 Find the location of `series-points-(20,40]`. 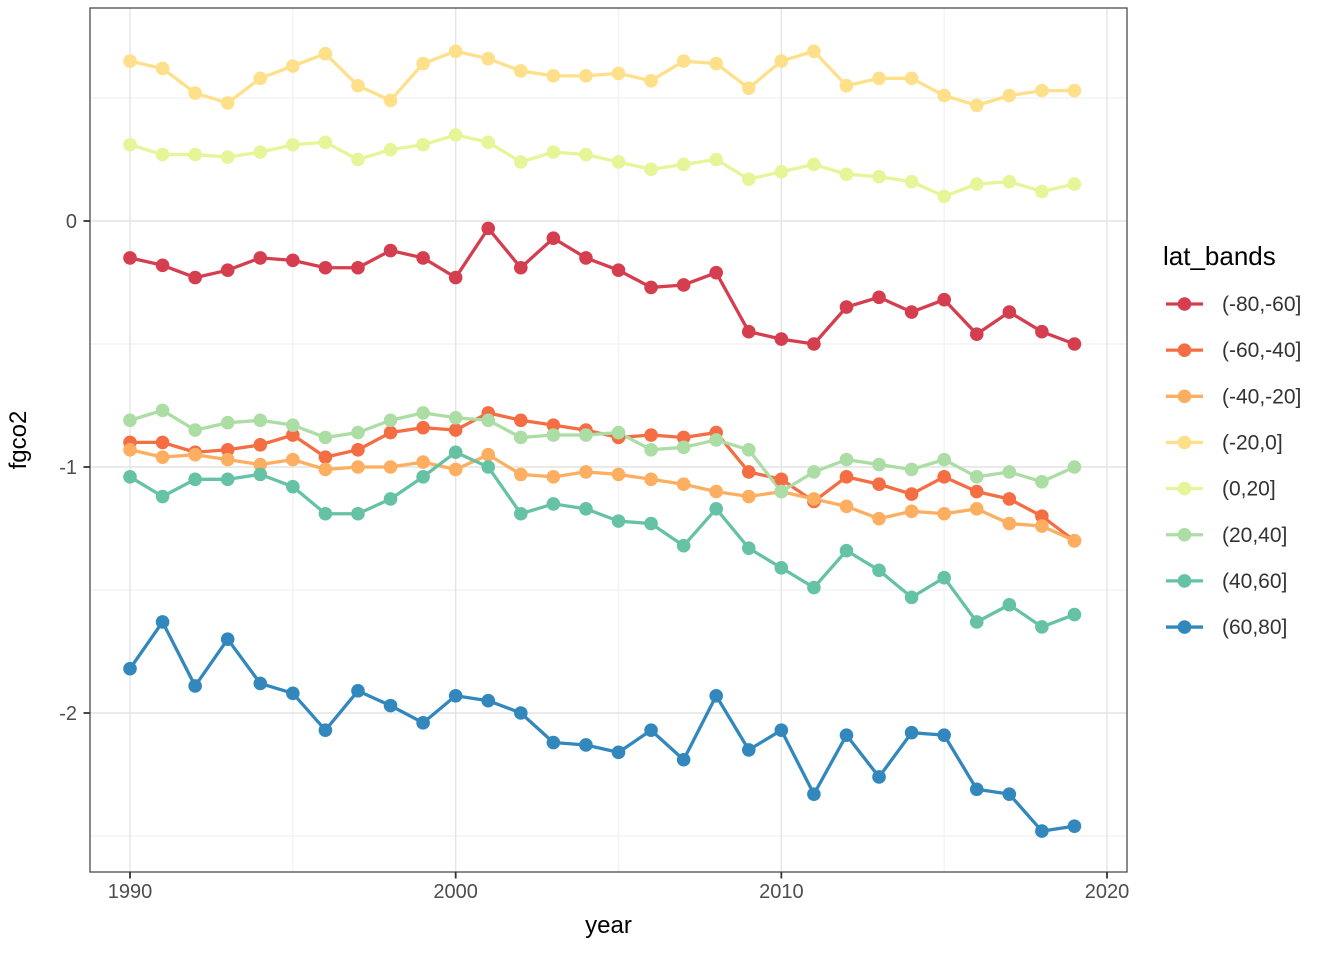

series-points-(20,40] is located at coordinates (602, 451).